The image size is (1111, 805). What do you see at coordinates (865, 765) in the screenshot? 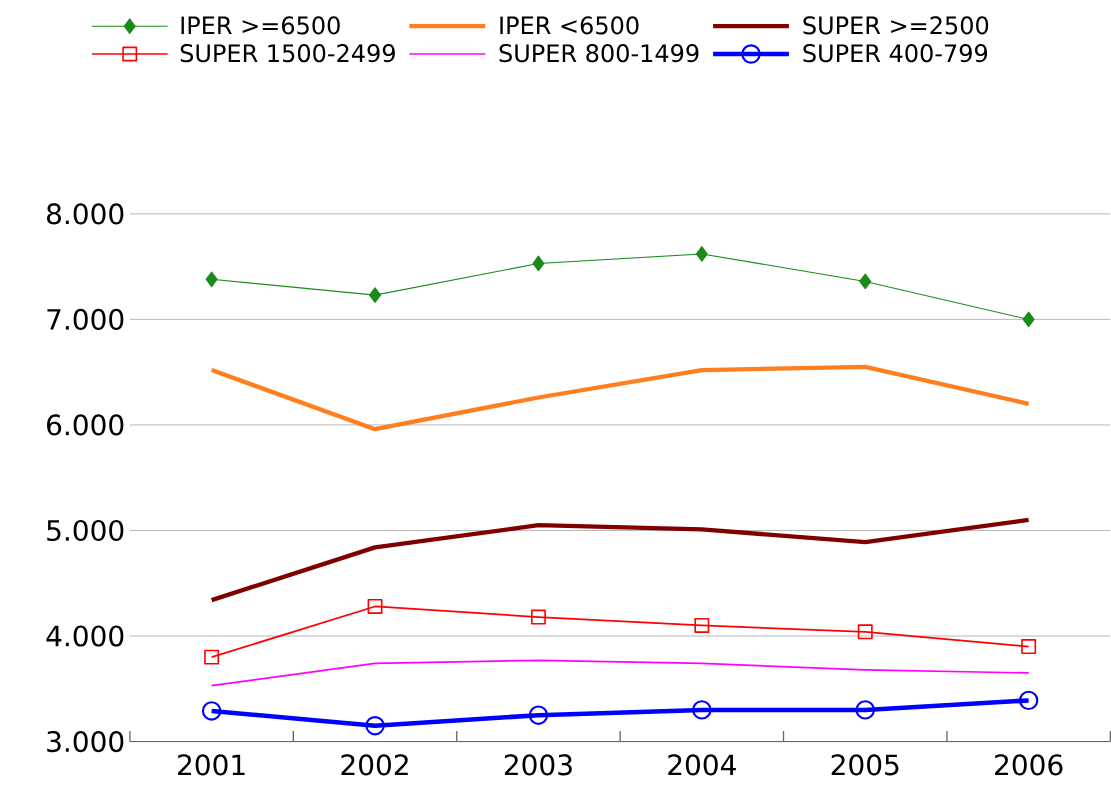
I see `x-tick-label: 2005` at bounding box center [865, 765].